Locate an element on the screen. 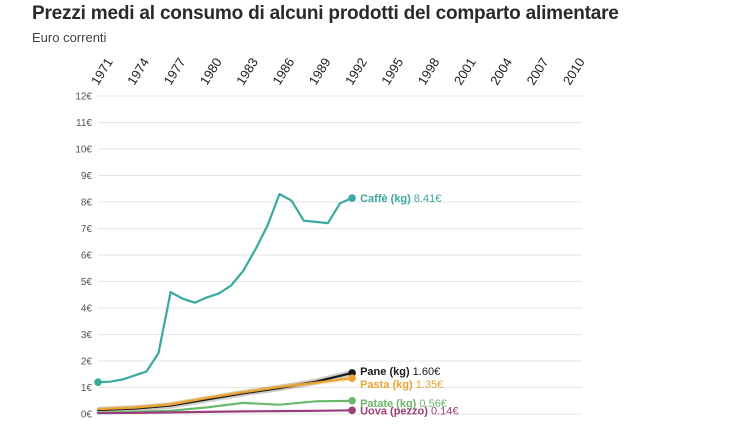 This screenshot has height=424, width=754. start-point is located at coordinates (98, 382).